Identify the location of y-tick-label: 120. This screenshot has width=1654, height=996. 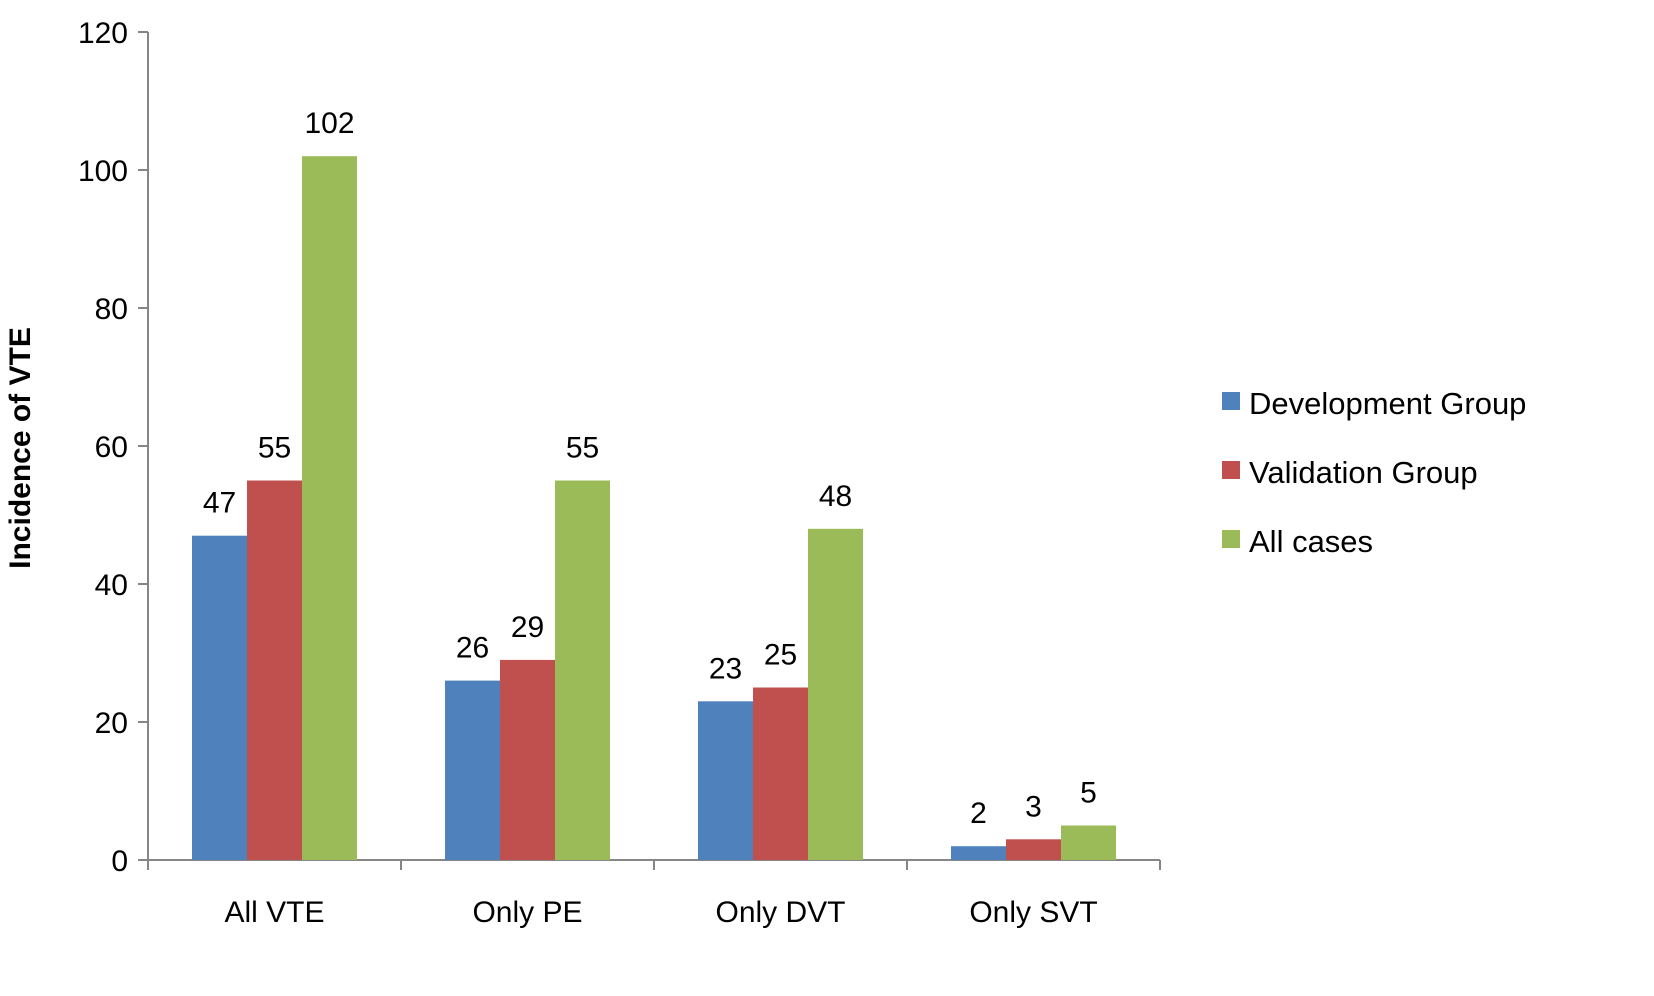
(103, 33).